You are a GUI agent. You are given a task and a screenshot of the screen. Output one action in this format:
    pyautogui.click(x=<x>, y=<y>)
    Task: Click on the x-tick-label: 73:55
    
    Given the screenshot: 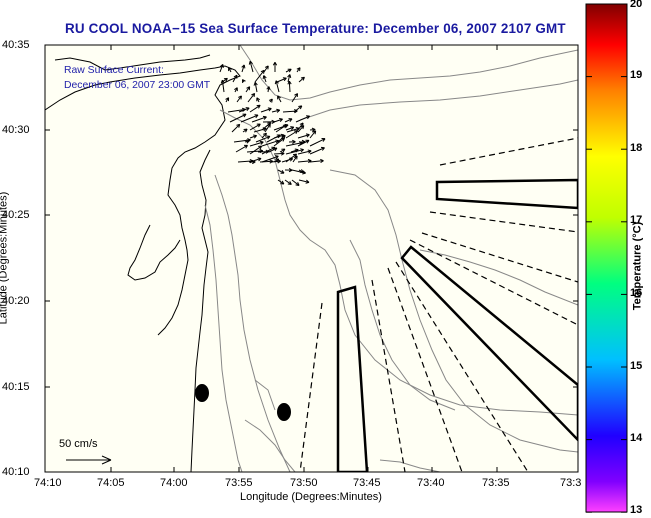 What is the action you would take?
    pyautogui.click(x=239, y=483)
    